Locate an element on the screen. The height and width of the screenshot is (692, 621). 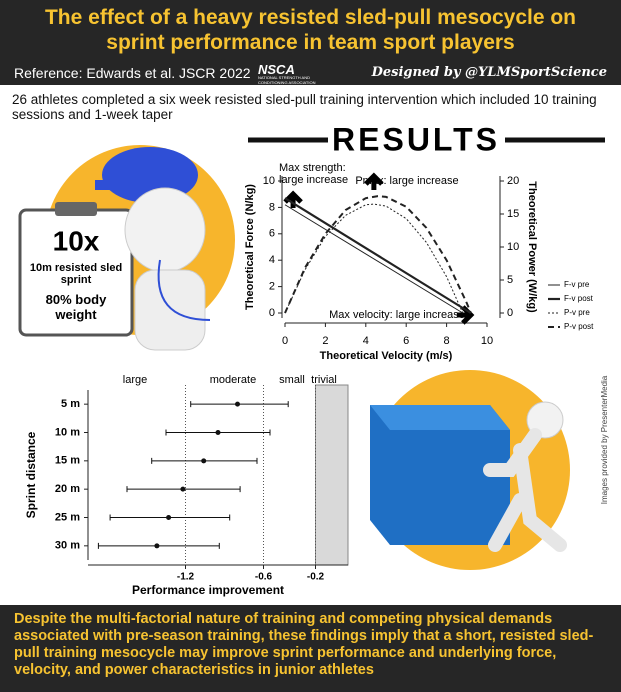
legend-label: F-v pre is located at coordinates (577, 284).